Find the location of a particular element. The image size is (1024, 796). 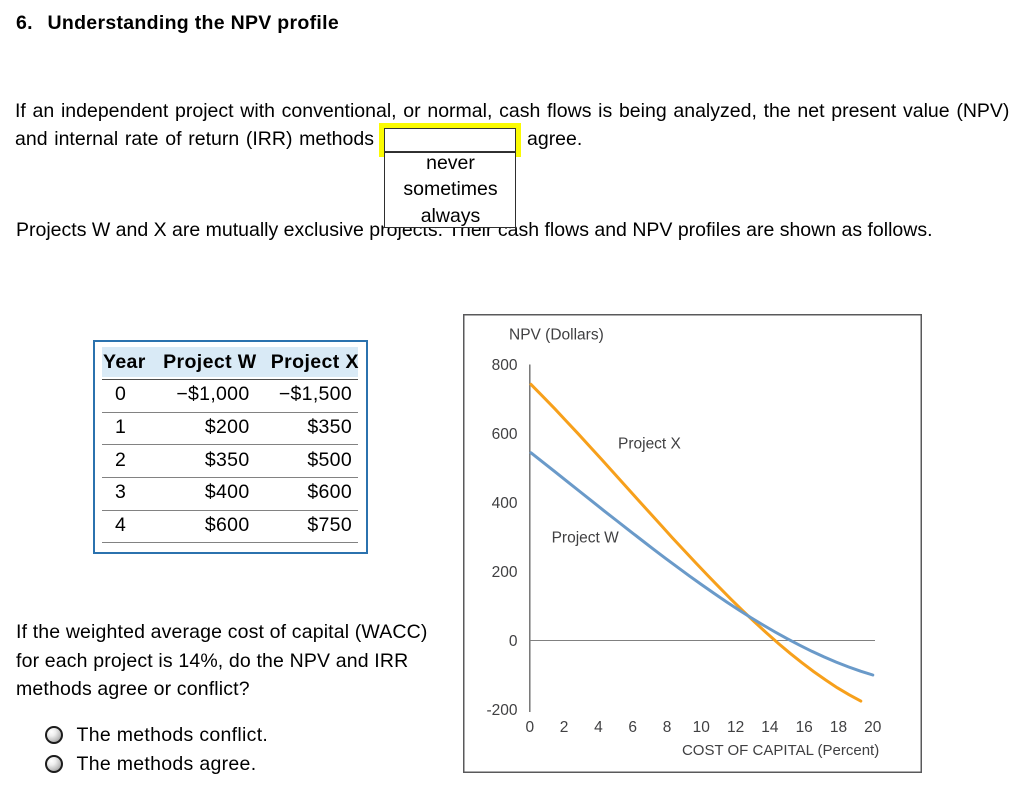

svg-text: 16 is located at coordinates (804, 727).